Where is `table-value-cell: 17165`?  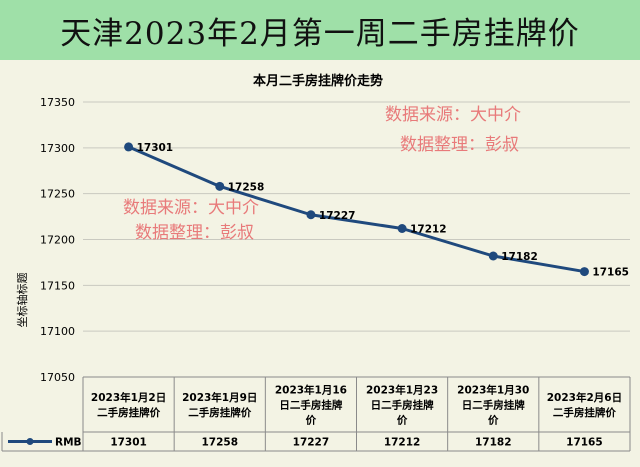
table-value-cell: 17165 is located at coordinates (584, 443).